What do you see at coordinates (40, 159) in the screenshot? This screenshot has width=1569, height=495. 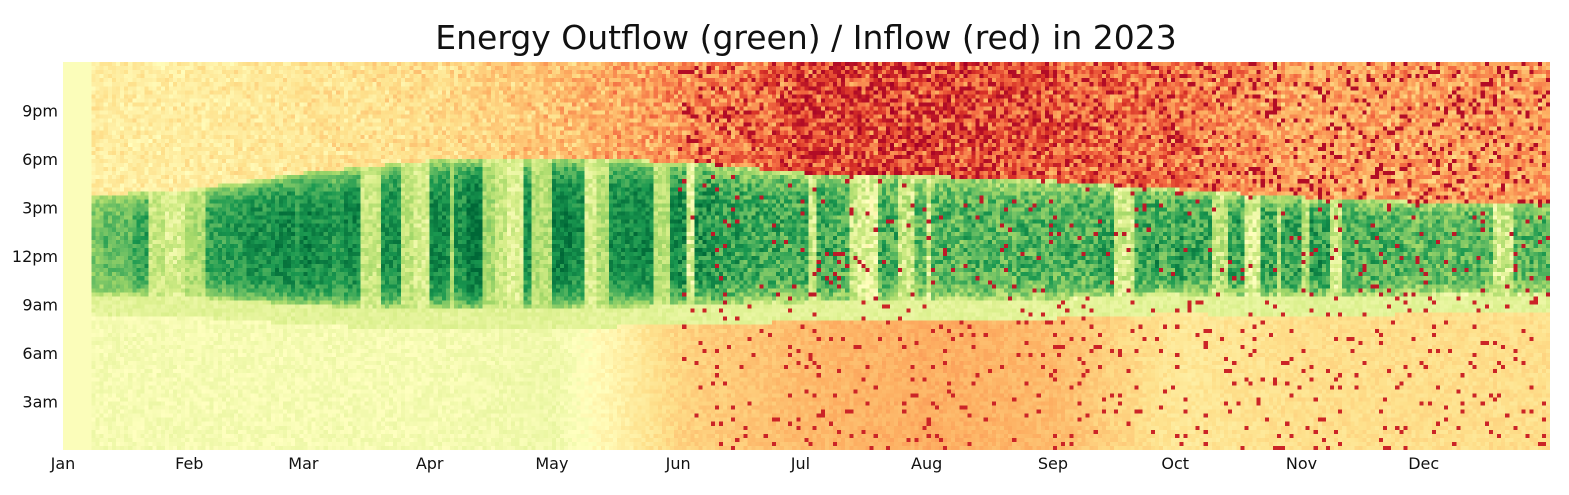 I see `y-tick-label: 6pm` at bounding box center [40, 159].